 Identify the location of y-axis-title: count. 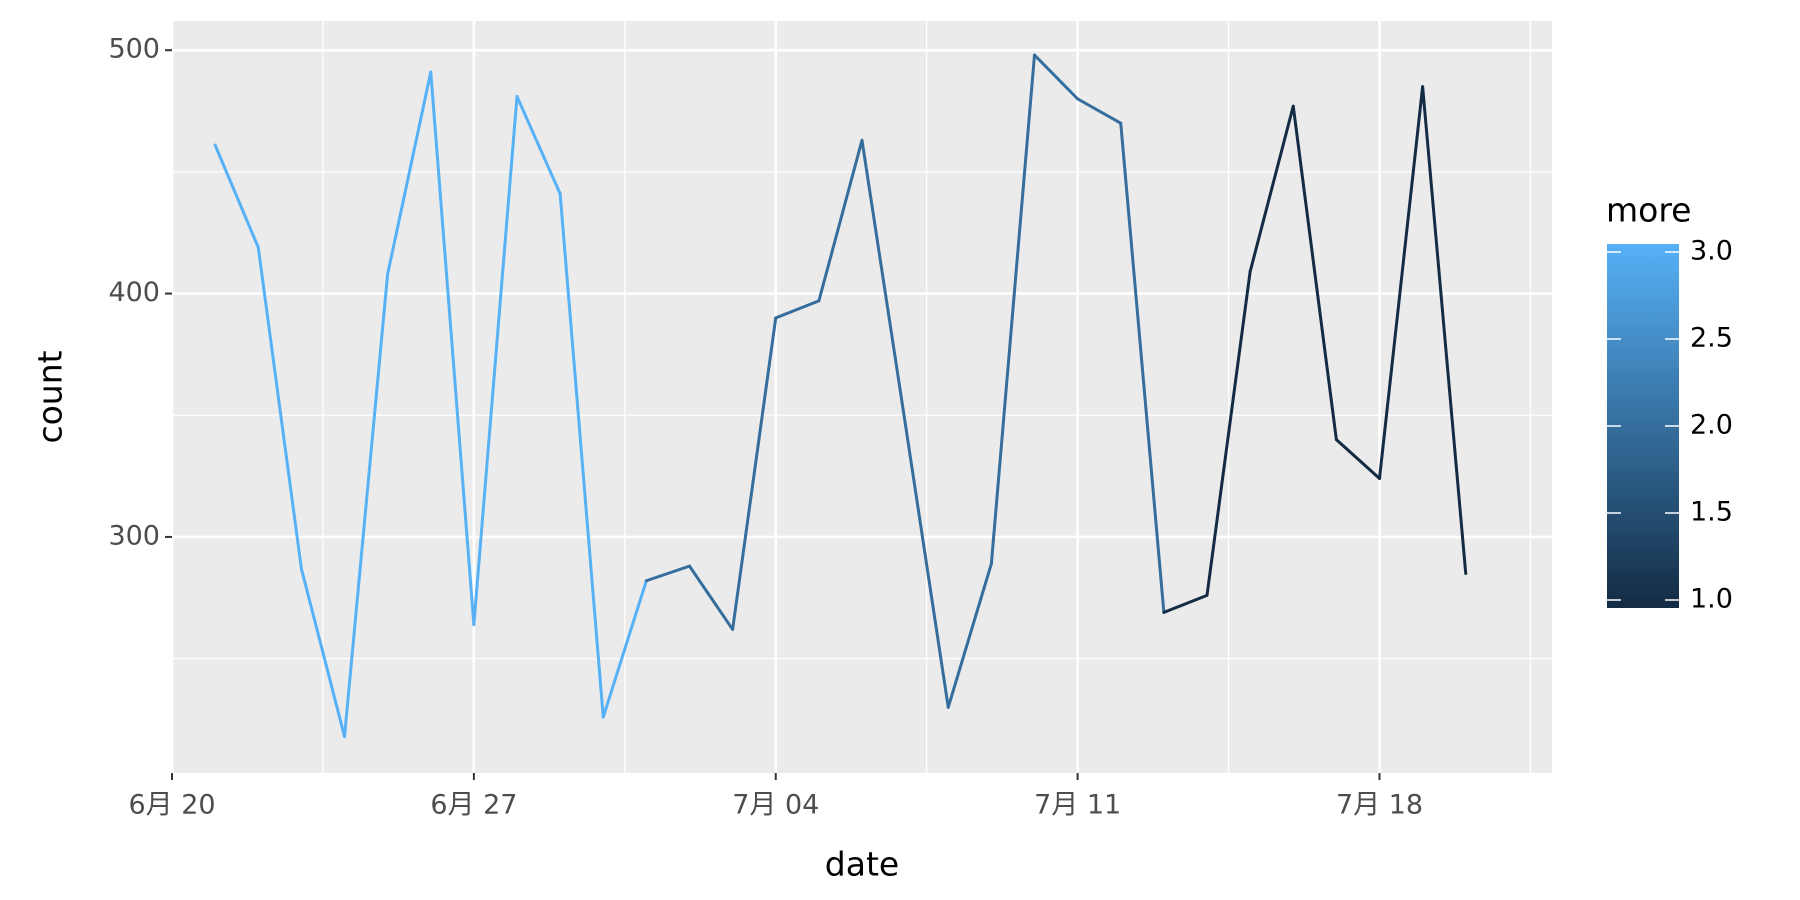
(50, 396).